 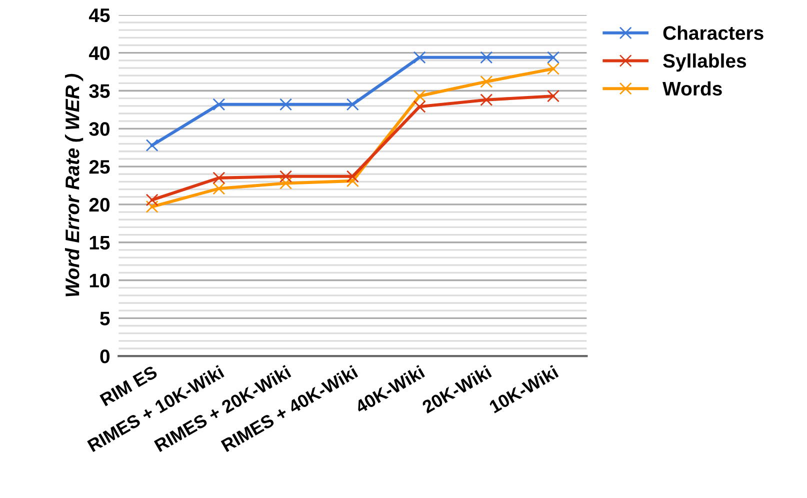 What do you see at coordinates (692, 88) in the screenshot?
I see `legend-label: Words` at bounding box center [692, 88].